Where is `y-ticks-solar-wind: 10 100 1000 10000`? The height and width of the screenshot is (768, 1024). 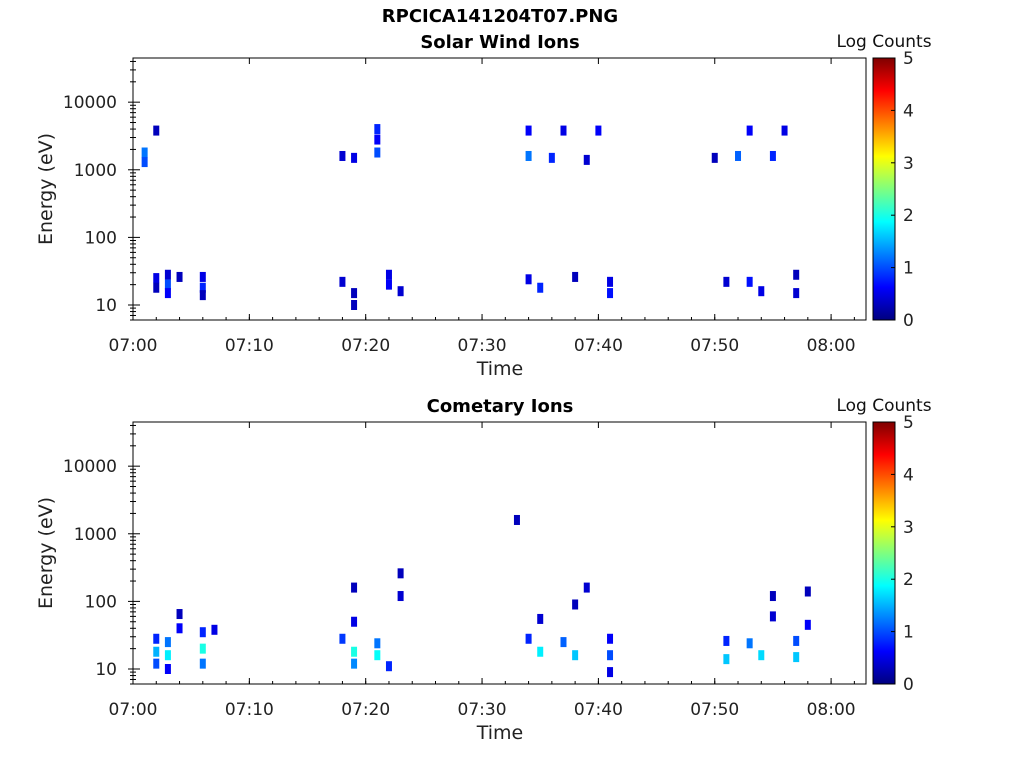
y-ticks-solar-wind: 10 100 1000 10000 is located at coordinates (101, 190).